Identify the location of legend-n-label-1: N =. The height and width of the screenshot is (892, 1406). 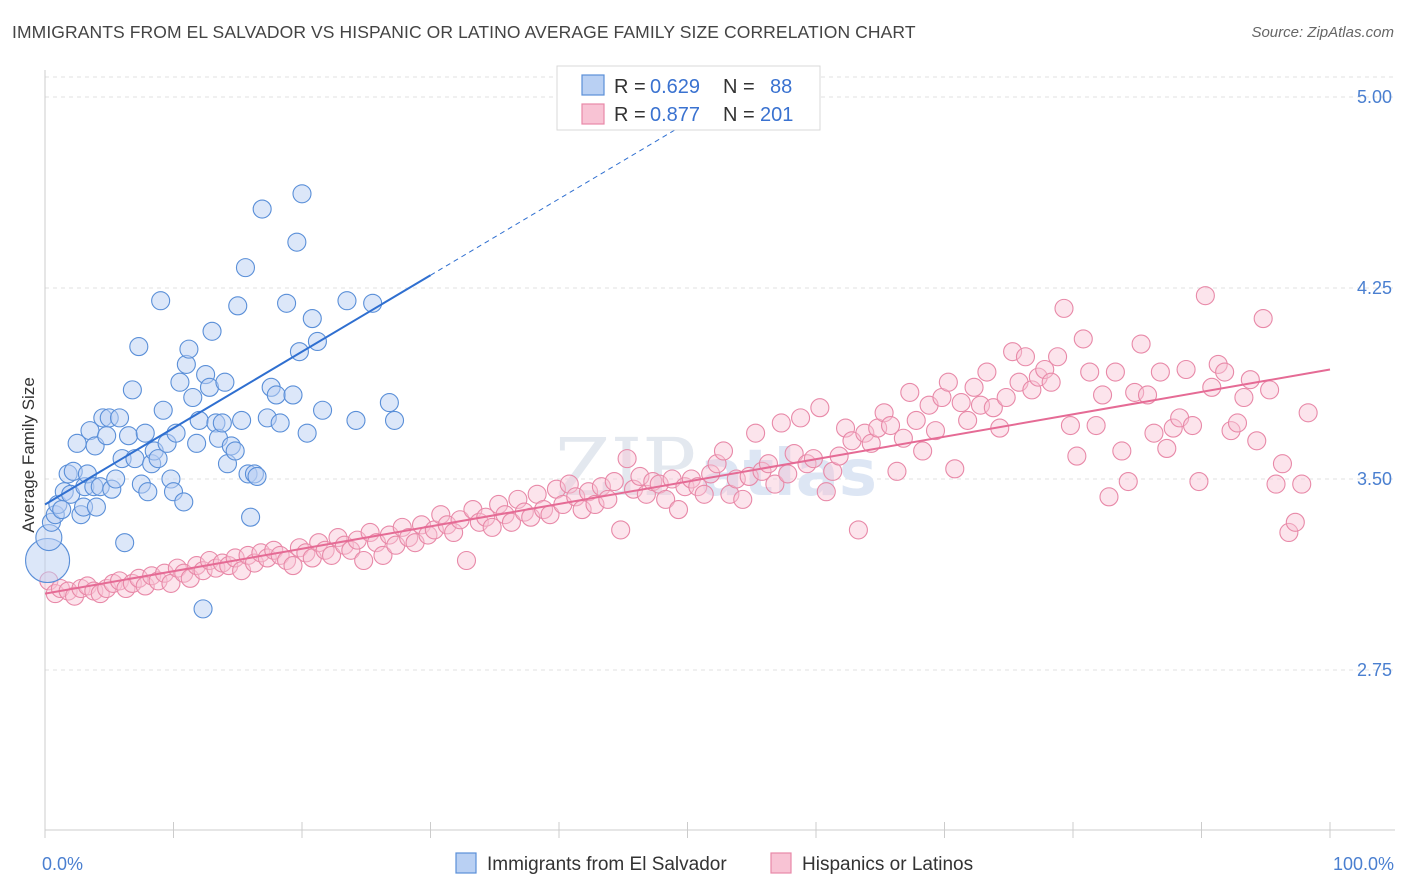
(739, 87).